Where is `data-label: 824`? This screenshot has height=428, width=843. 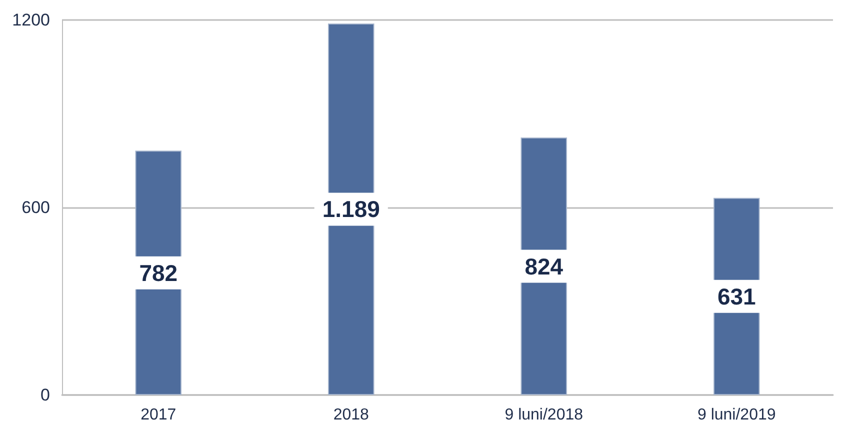
data-label: 824 is located at coordinates (544, 266).